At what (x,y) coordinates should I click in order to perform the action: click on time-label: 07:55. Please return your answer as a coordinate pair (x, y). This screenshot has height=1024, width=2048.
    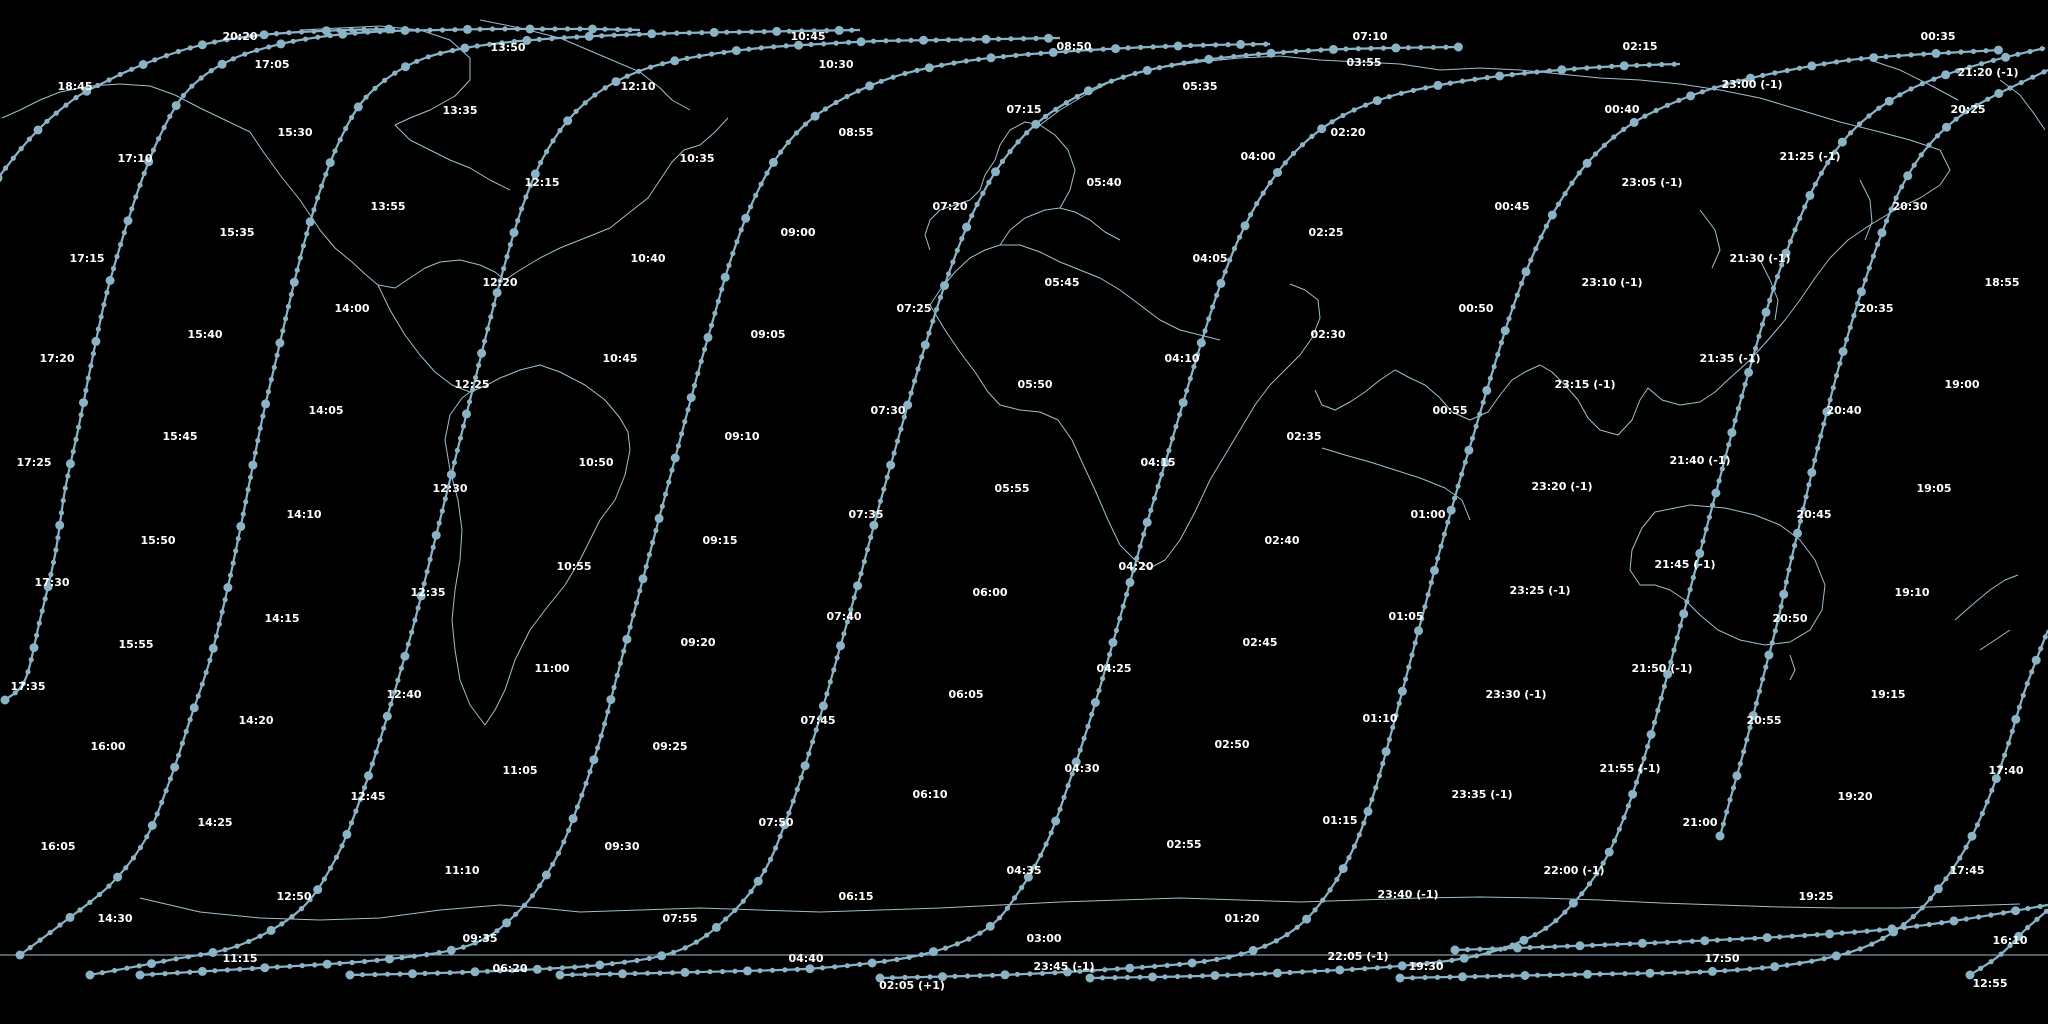
    Looking at the image, I should click on (679, 918).